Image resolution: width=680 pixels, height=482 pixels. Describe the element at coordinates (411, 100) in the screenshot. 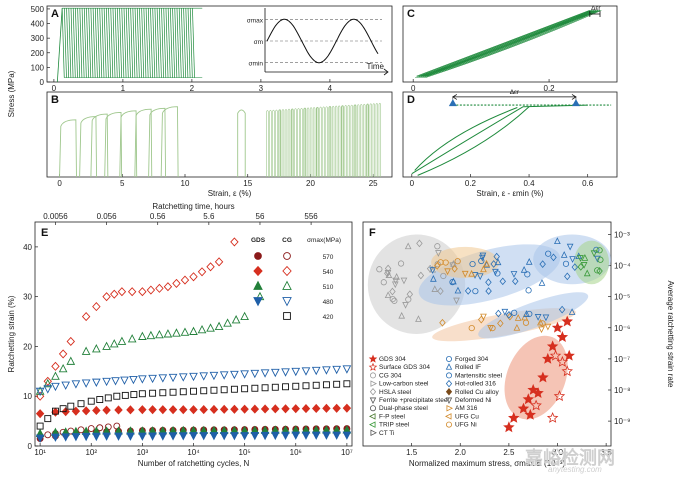

I see `panel-d-letter: D` at that location.